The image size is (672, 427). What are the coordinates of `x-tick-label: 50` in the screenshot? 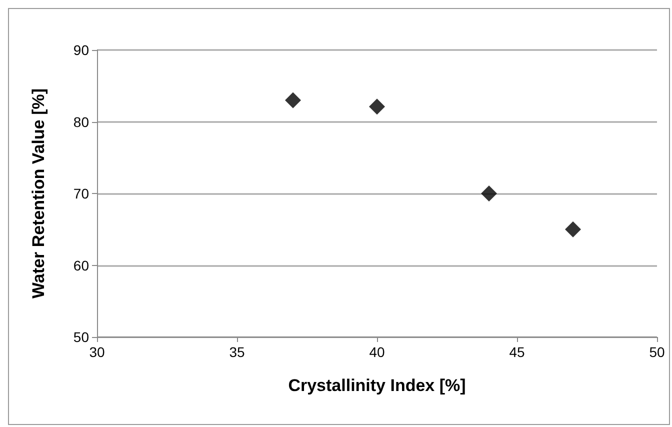 It's located at (657, 352).